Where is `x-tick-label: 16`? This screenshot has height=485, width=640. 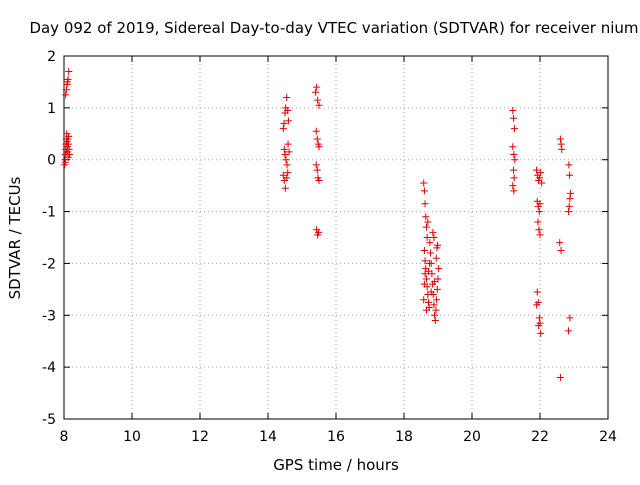 x-tick-label: 16 is located at coordinates (336, 437).